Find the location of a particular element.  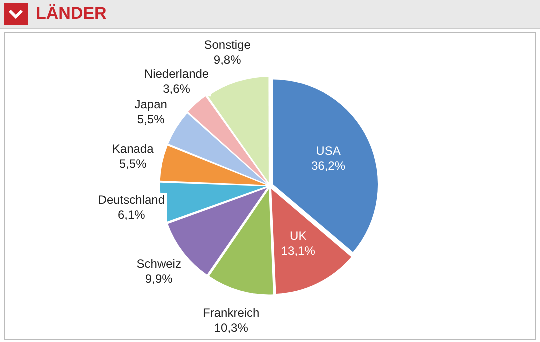

data-label: 3,6% is located at coordinates (177, 89).